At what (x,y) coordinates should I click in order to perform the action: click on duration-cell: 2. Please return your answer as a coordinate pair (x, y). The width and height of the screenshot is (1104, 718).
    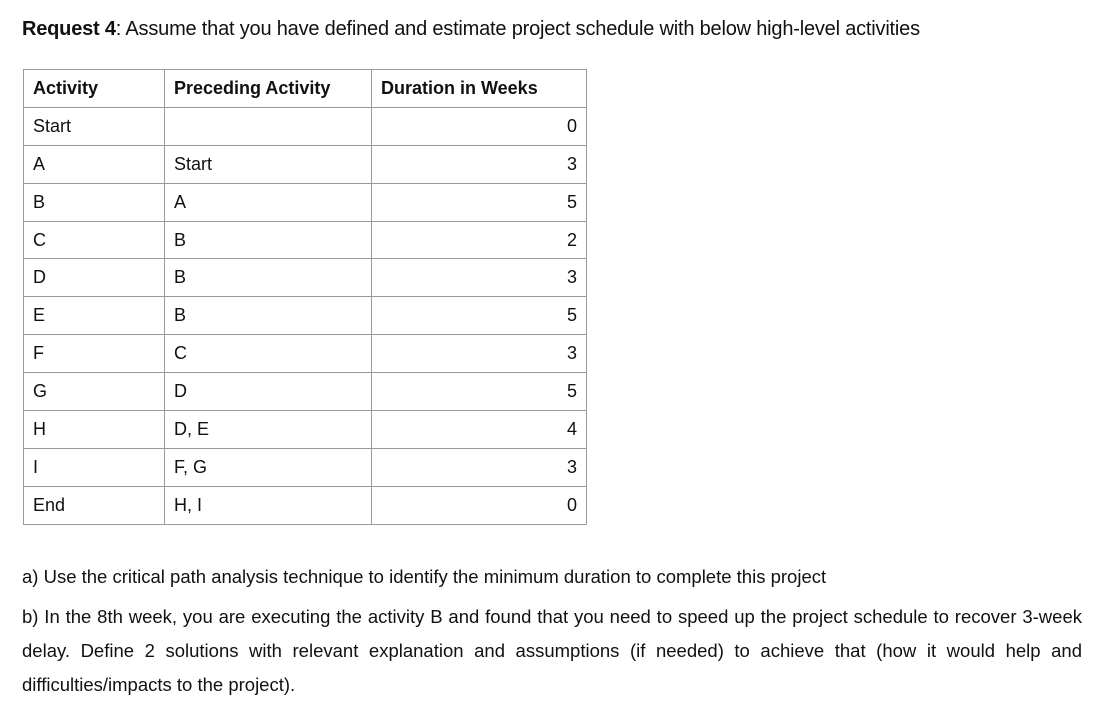
    Looking at the image, I should click on (479, 240).